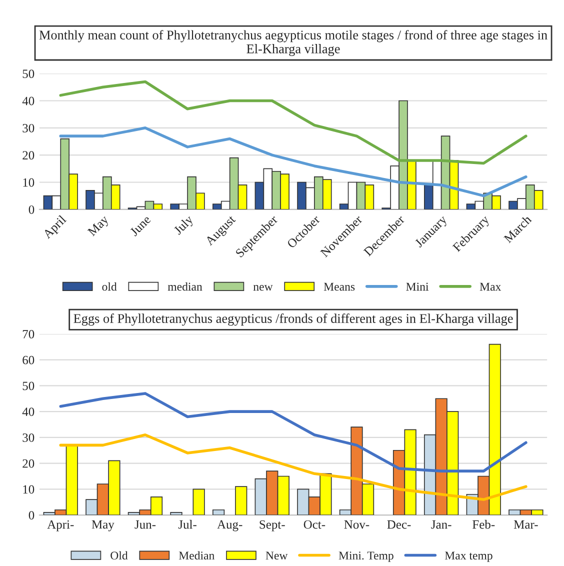  I want to click on x-tick-label: Nov-, so click(357, 524).